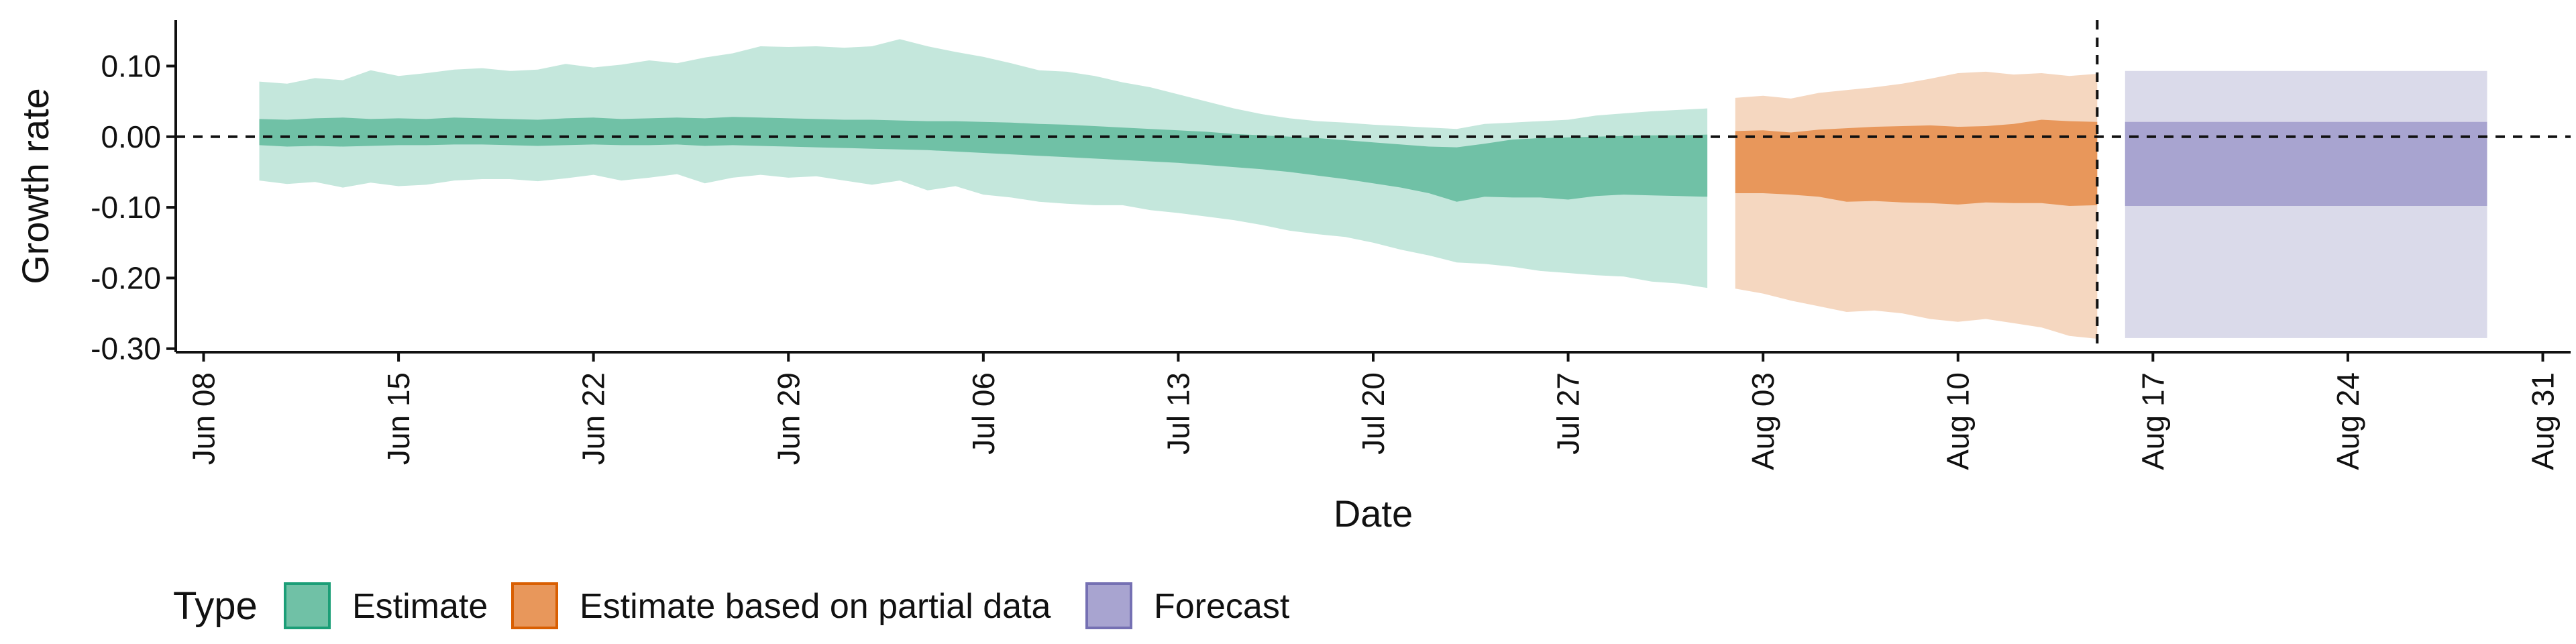 The height and width of the screenshot is (644, 2576). Describe the element at coordinates (2542, 421) in the screenshot. I see `x-tick-label: Aug 31` at that location.